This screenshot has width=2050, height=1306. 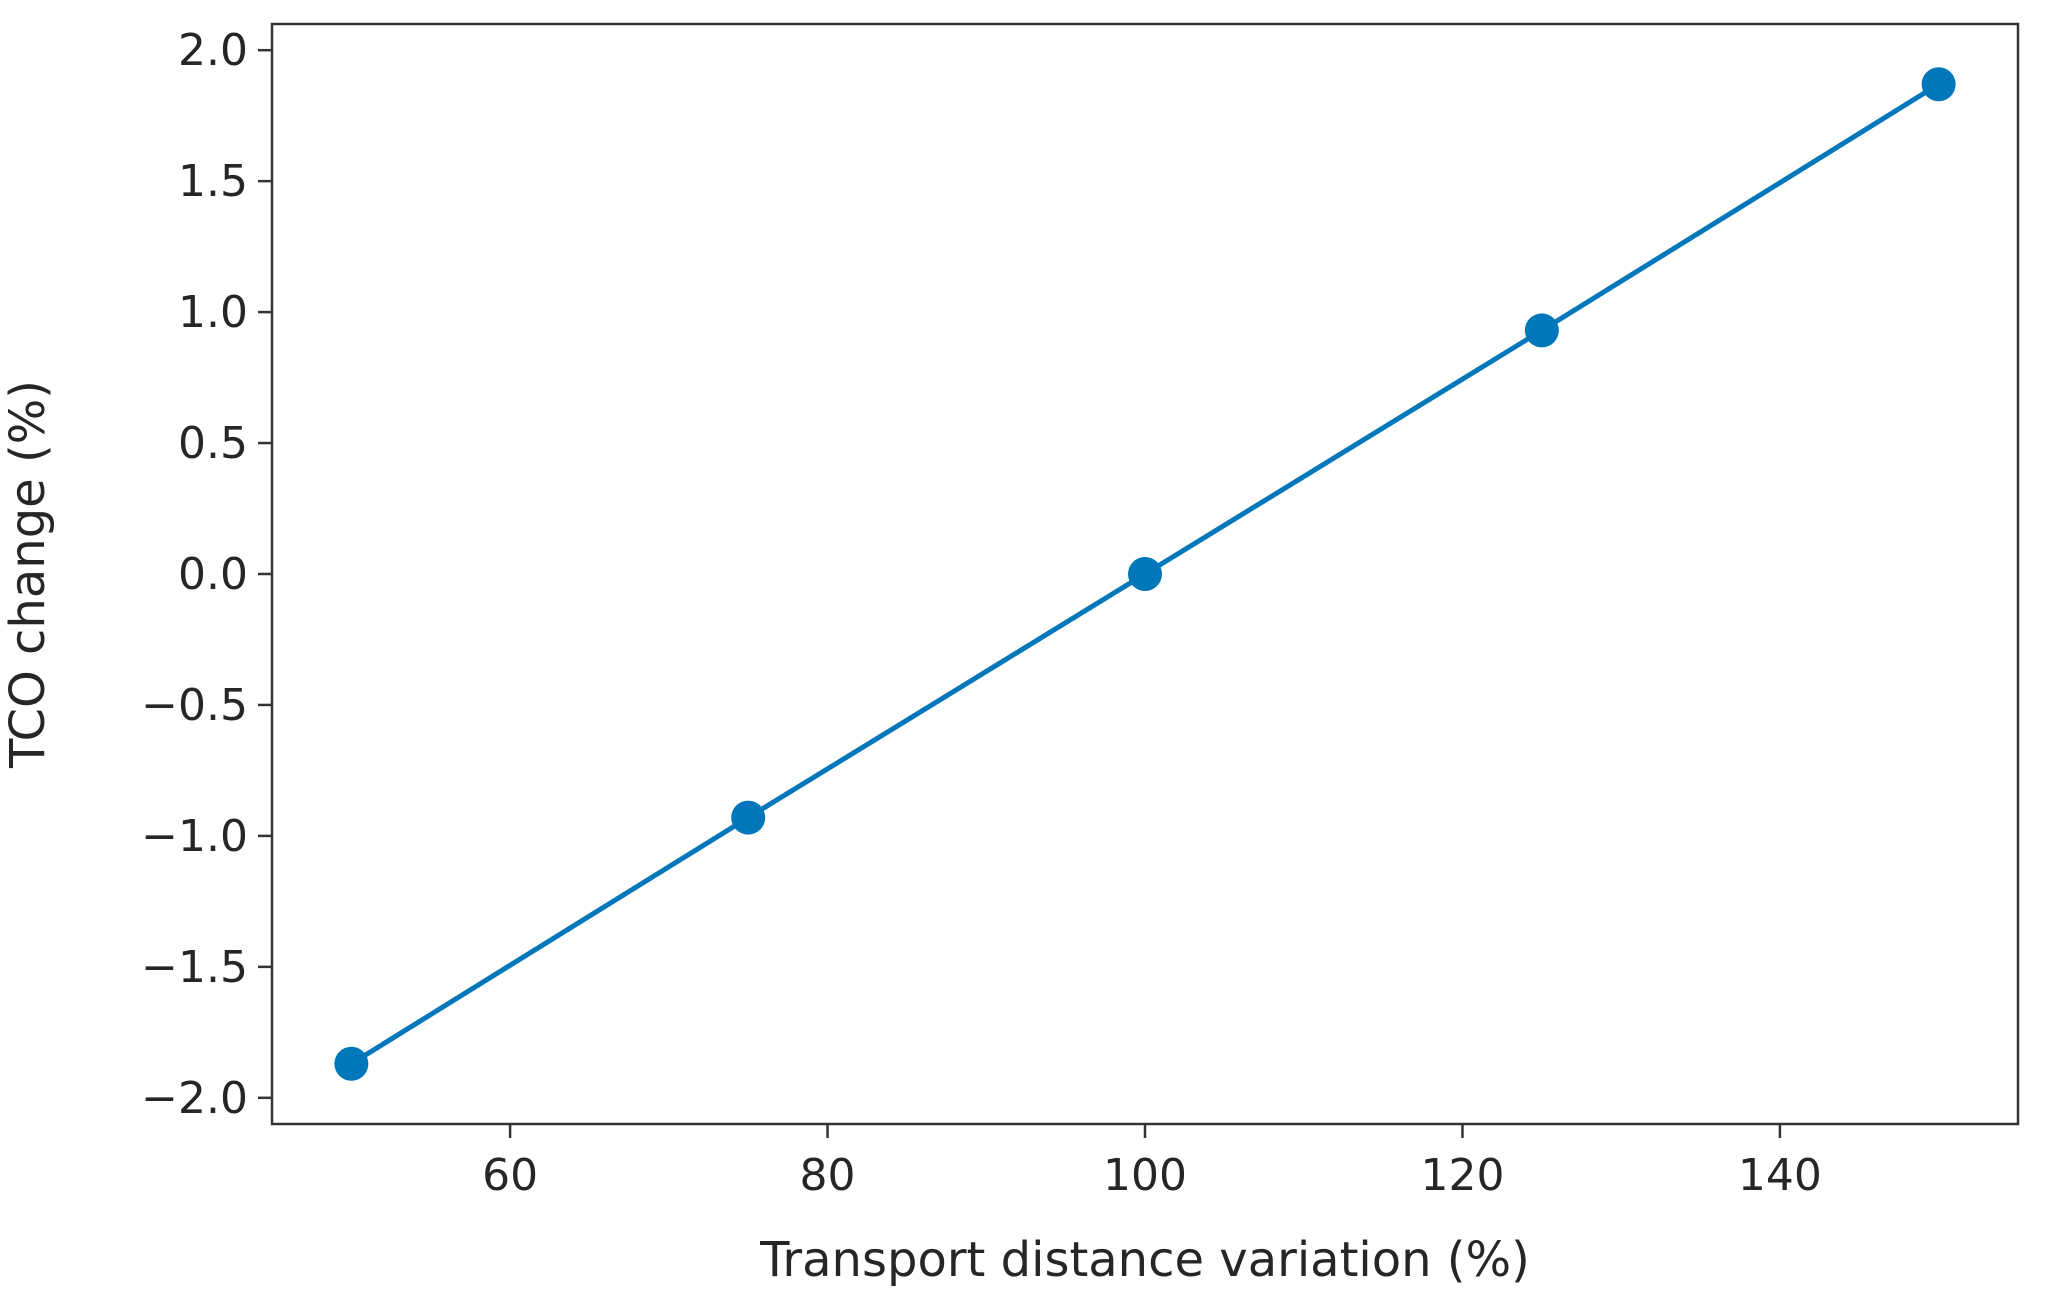 I want to click on y-tick-label: −2.0, so click(x=194, y=1098).